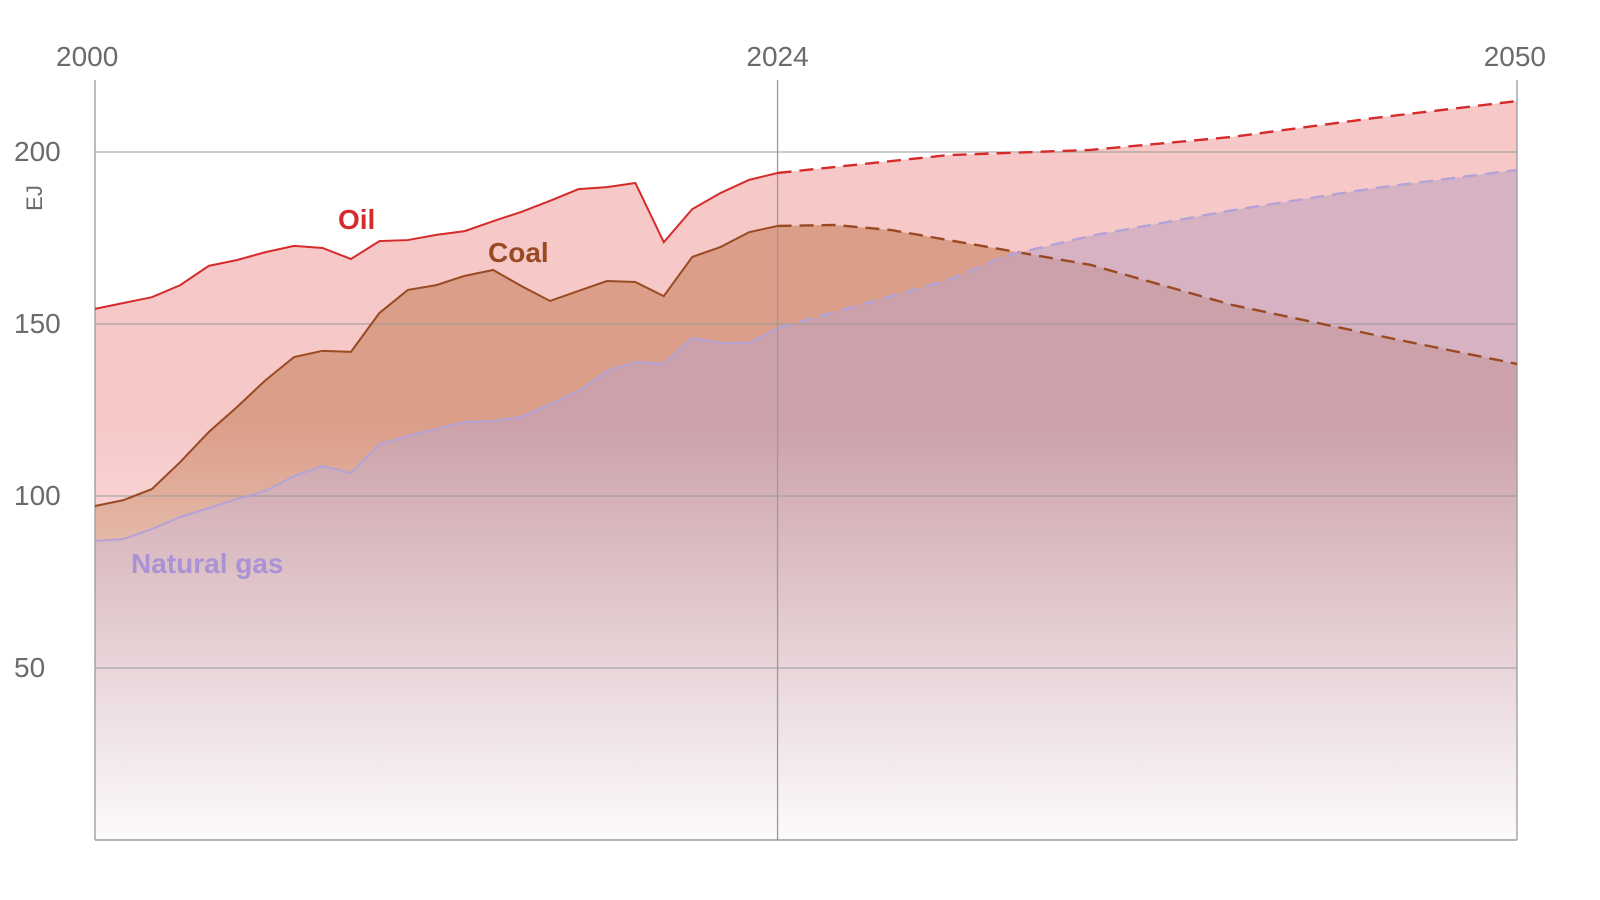 The width and height of the screenshot is (1600, 900). Describe the element at coordinates (518, 252) in the screenshot. I see `series-label-coal: Coal` at that location.